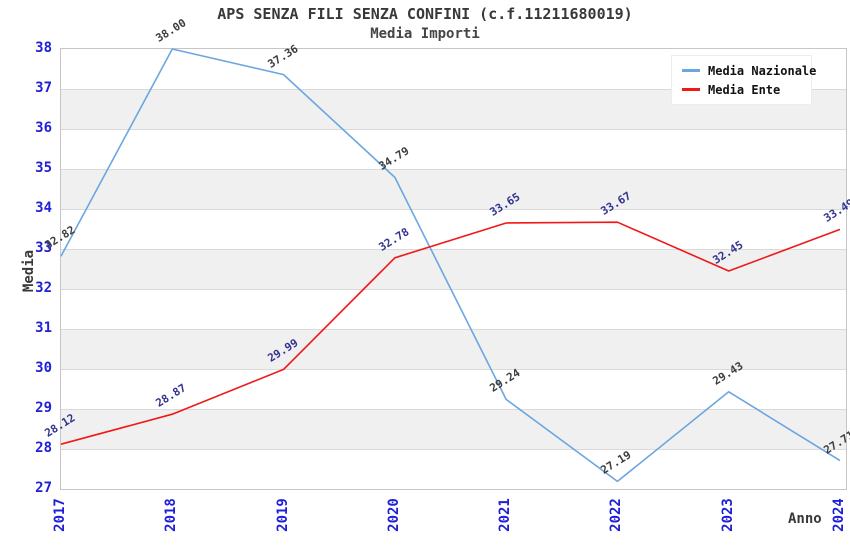  Describe the element at coordinates (43, 288) in the screenshot. I see `y-tick-label: 32` at that location.